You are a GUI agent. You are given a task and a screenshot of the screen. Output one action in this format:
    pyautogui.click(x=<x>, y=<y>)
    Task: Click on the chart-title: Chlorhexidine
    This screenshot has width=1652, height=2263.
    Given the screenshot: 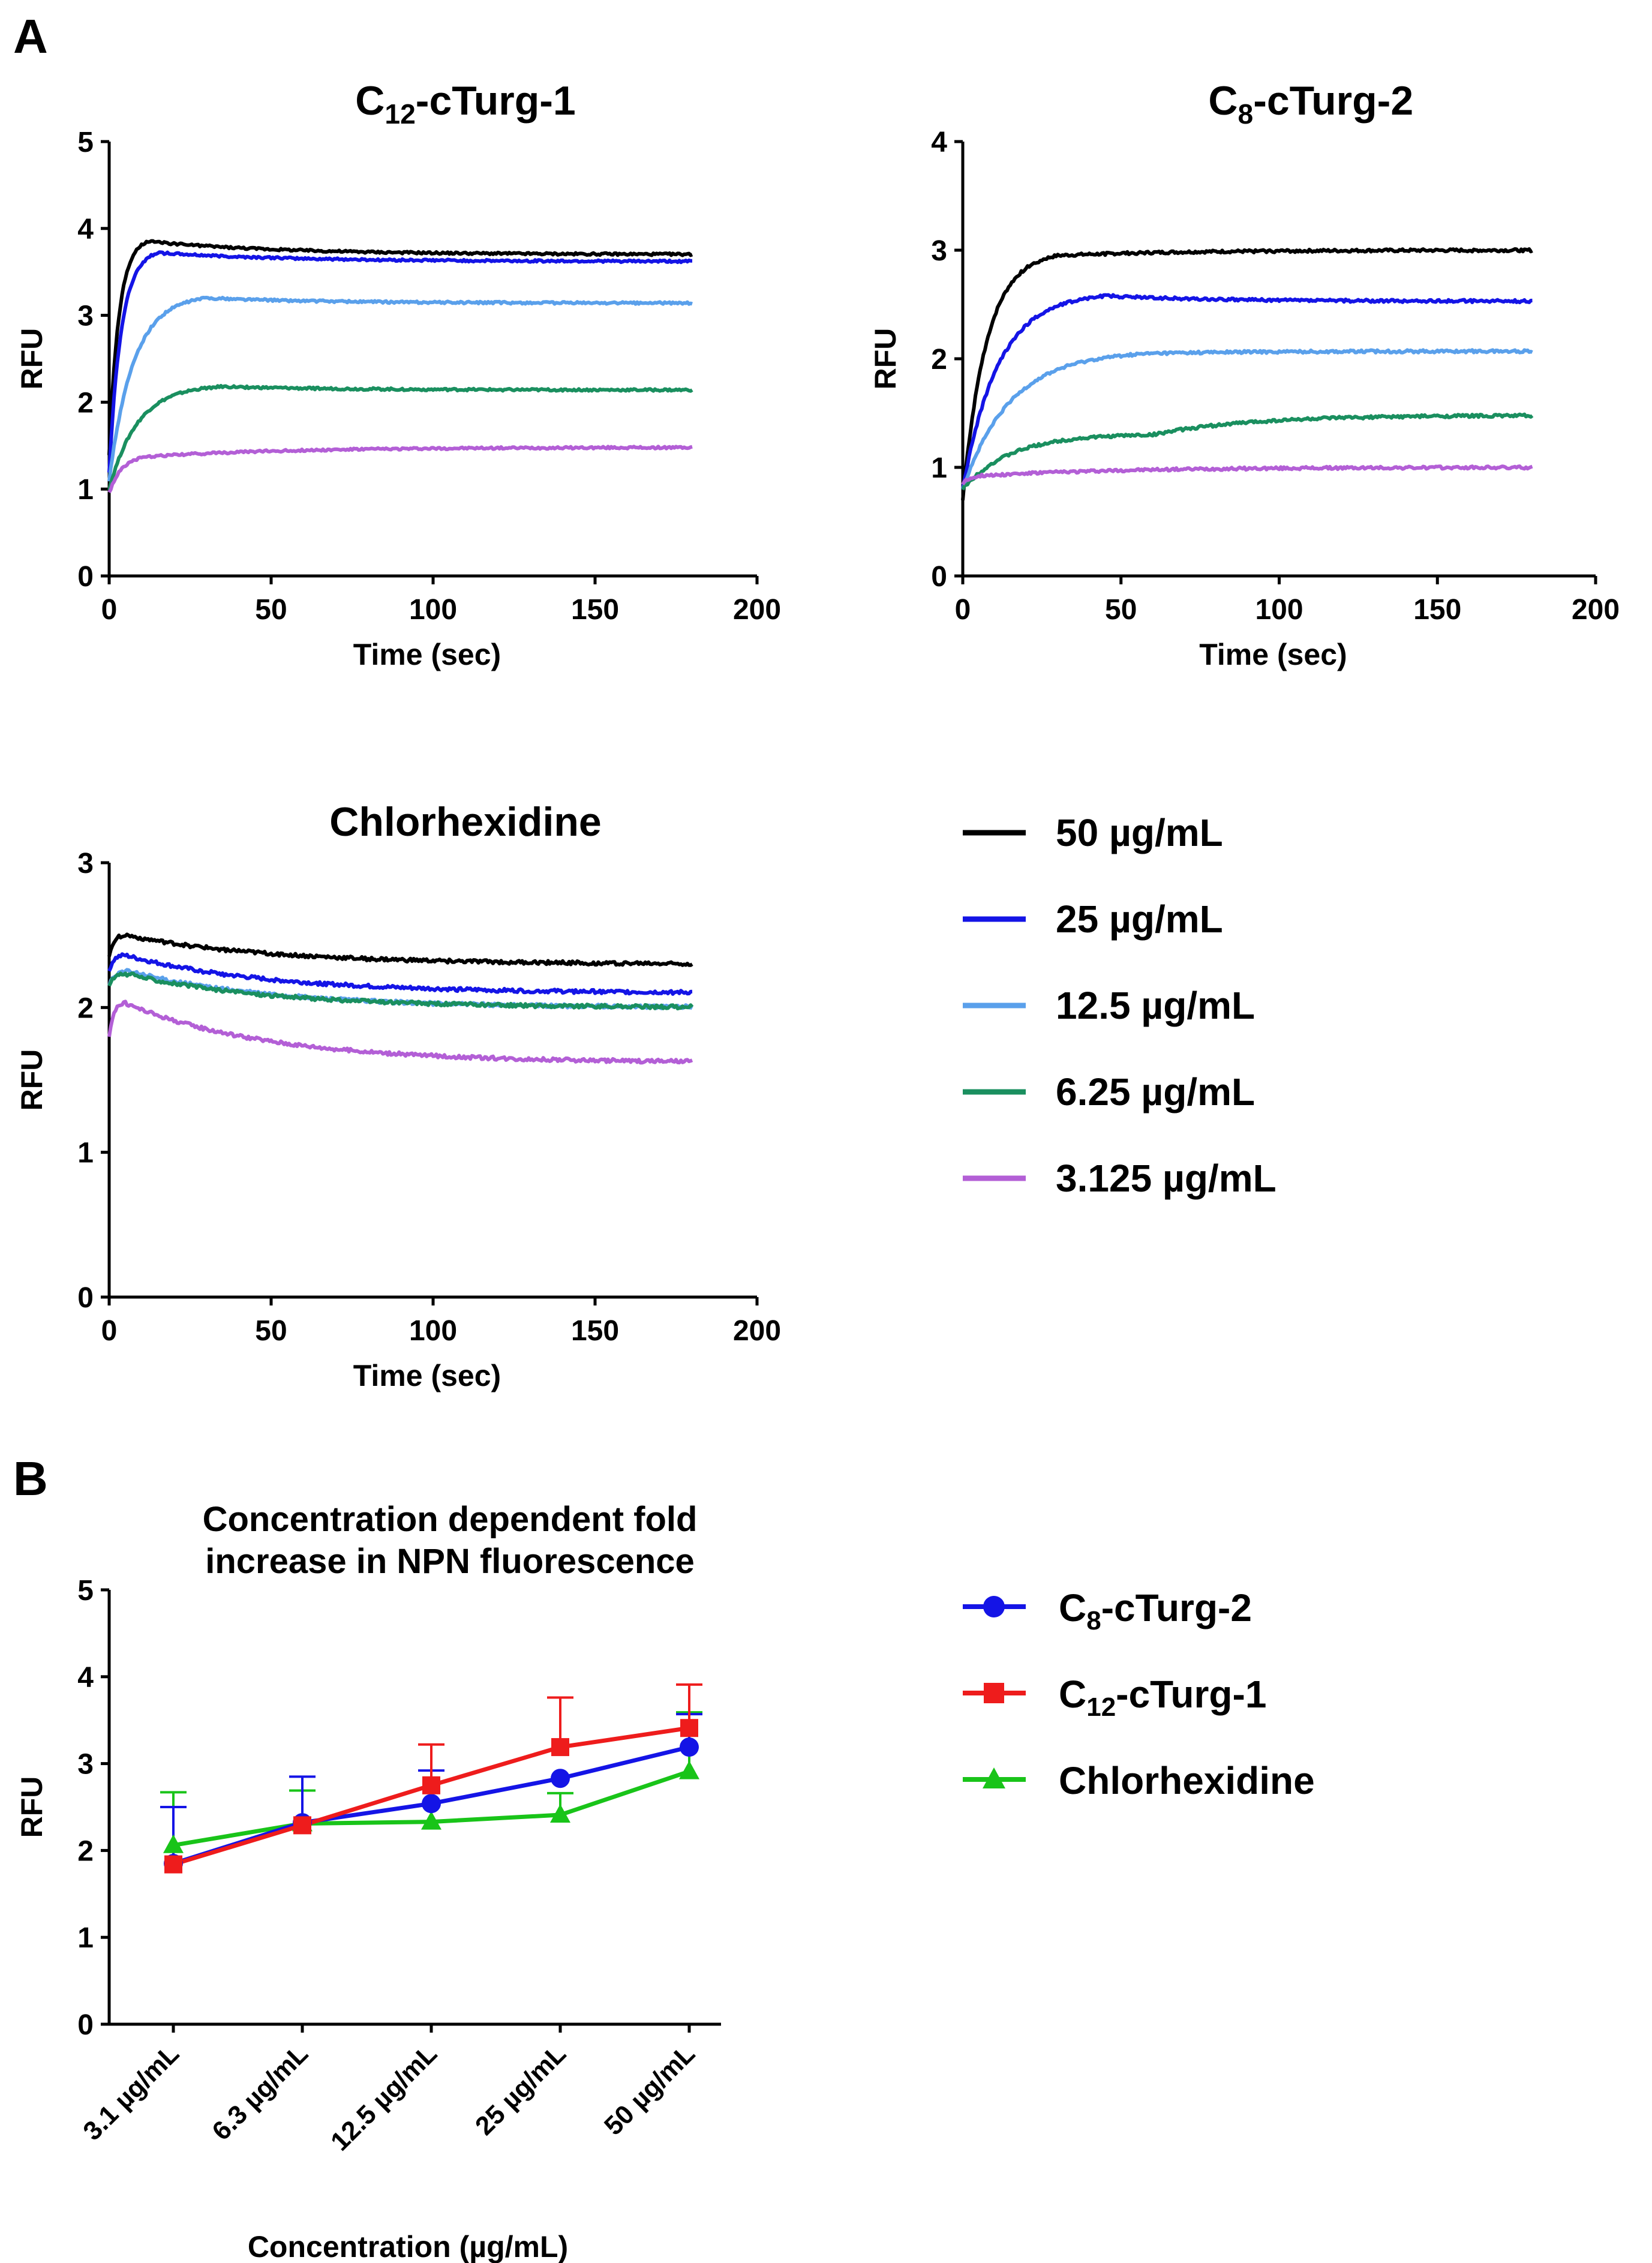 What is the action you would take?
    pyautogui.click(x=465, y=822)
    